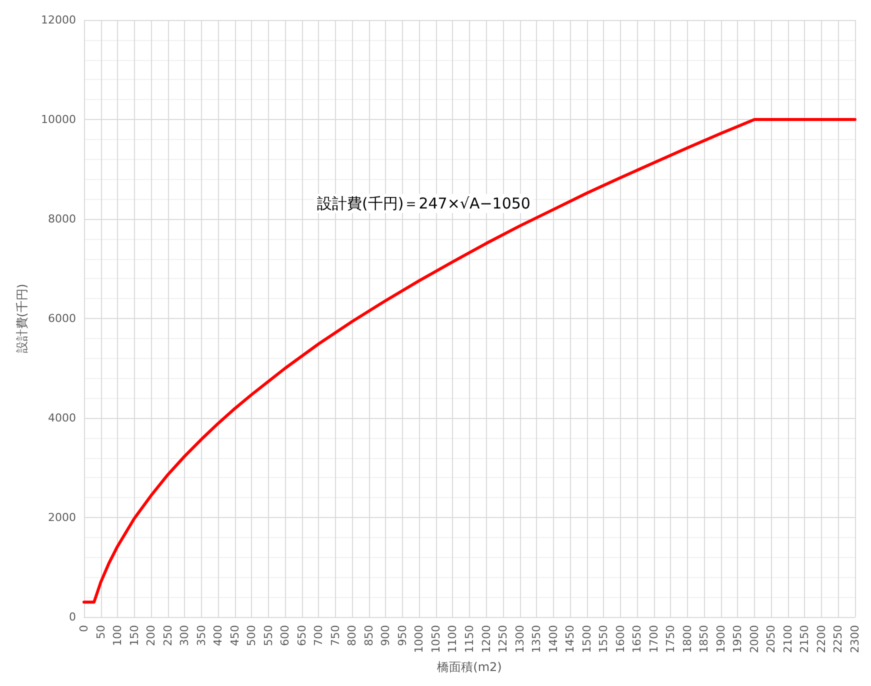 The height and width of the screenshot is (686, 871). I want to click on x-tick-label: 1200, so click(486, 639).